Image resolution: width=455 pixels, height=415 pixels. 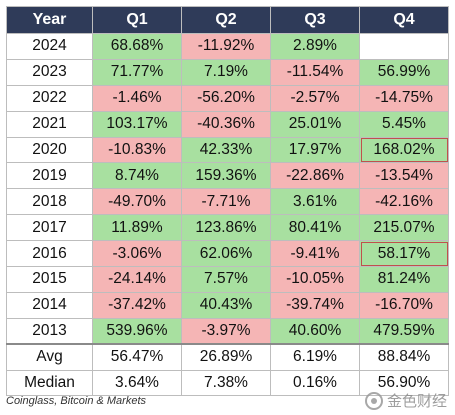 What do you see at coordinates (49, 357) in the screenshot?
I see `summary-label: Avg` at bounding box center [49, 357].